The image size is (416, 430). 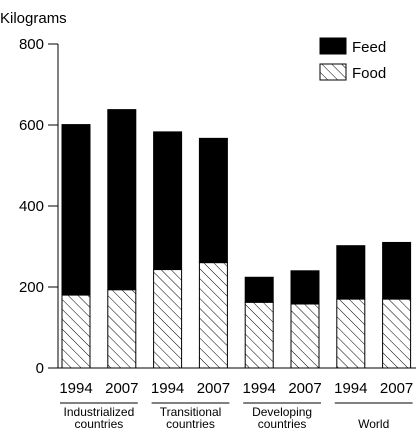 What do you see at coordinates (369, 47) in the screenshot?
I see `legend-label-feed: Feed` at bounding box center [369, 47].